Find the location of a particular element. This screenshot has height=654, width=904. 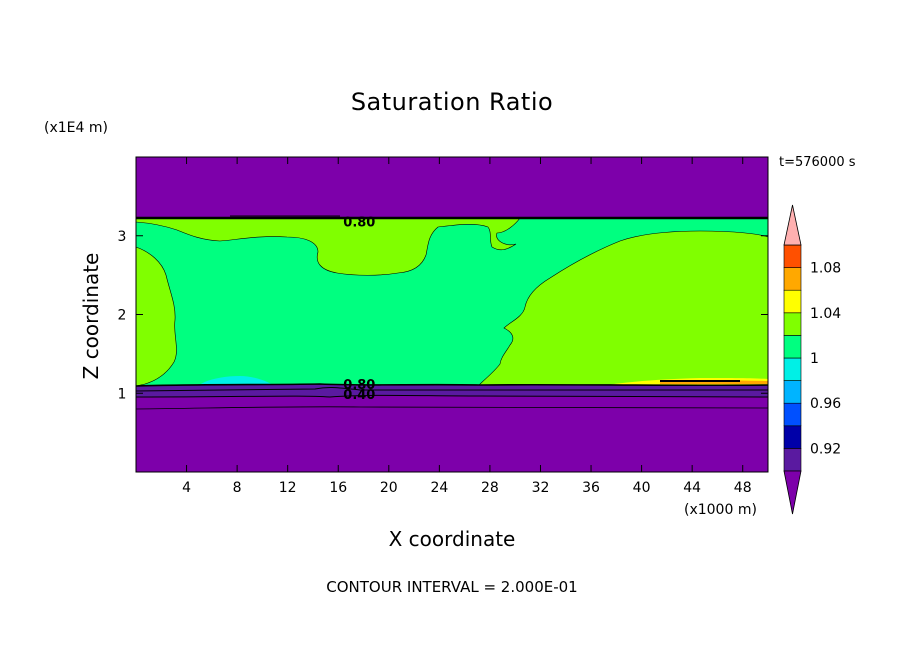

colorbar-tick-label: 0.96 is located at coordinates (825, 404).